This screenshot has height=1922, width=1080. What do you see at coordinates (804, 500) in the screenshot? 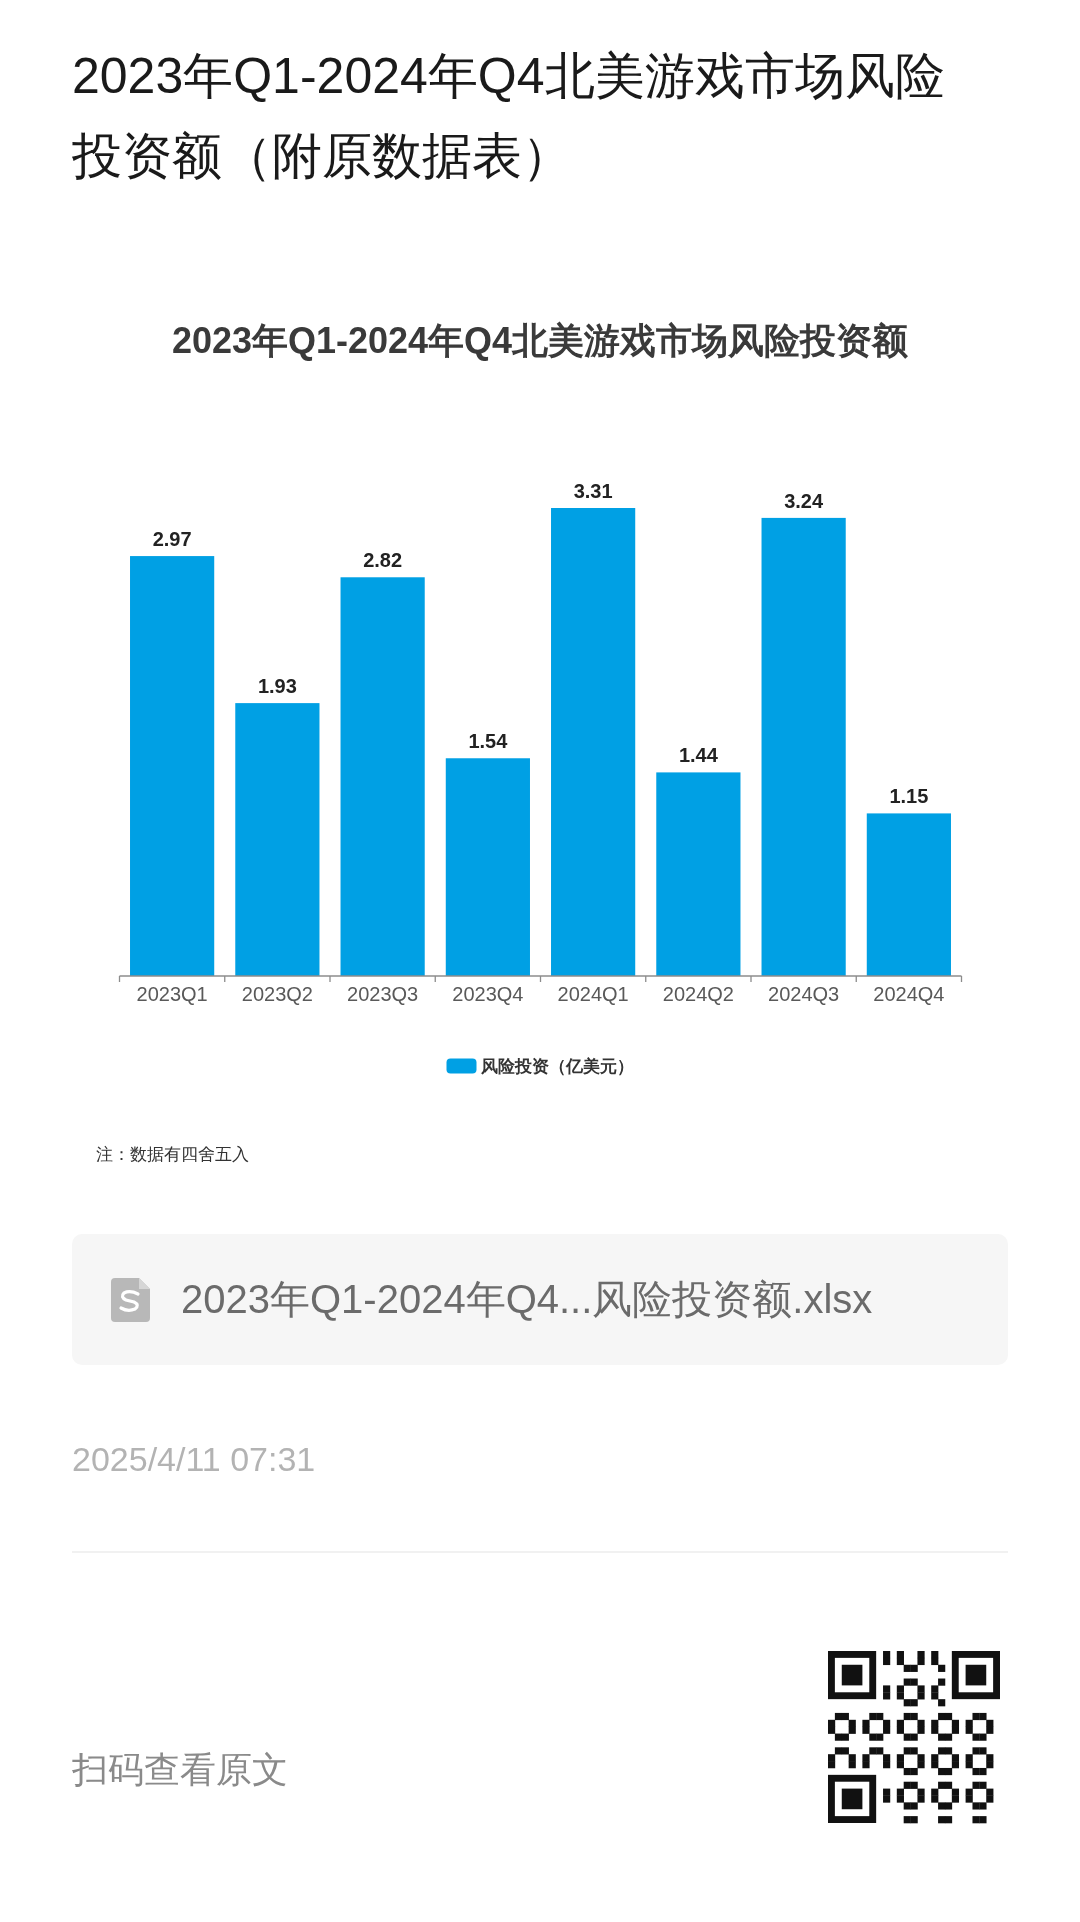
I see `data-label: 3.24` at bounding box center [804, 500].